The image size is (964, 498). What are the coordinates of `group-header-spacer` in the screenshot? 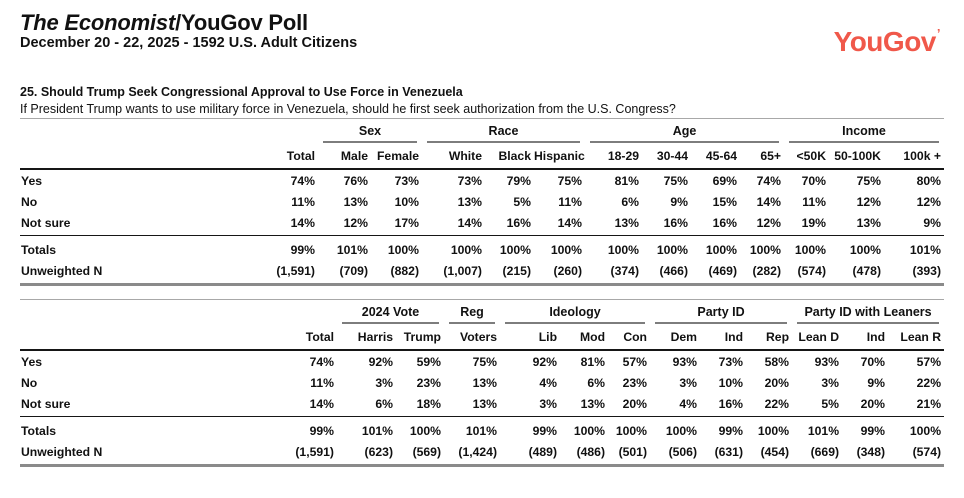 It's located at (143, 131).